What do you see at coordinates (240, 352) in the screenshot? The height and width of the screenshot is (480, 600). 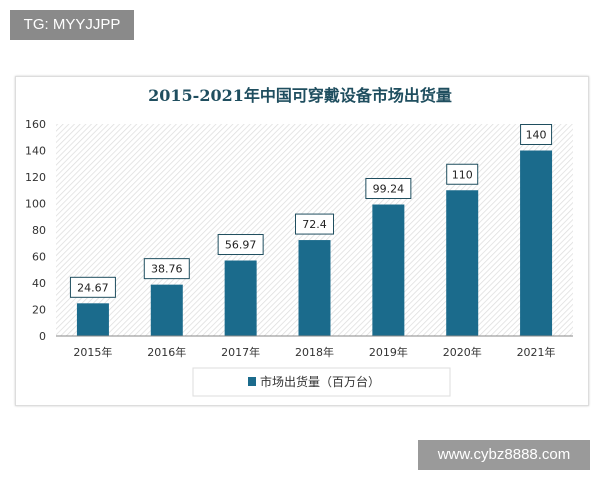 I see `x-tick-label: 2017年` at bounding box center [240, 352].